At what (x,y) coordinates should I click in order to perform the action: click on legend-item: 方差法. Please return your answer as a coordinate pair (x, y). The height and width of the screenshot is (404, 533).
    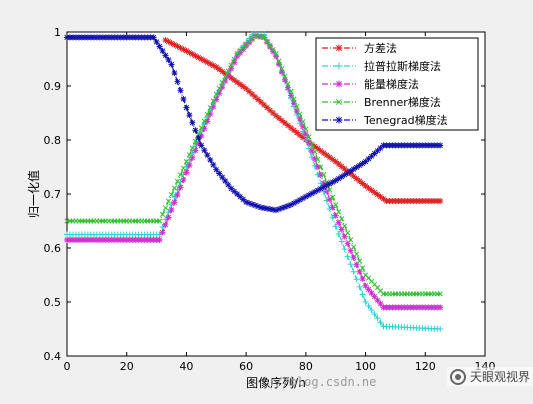
    Looking at the image, I should click on (359, 48).